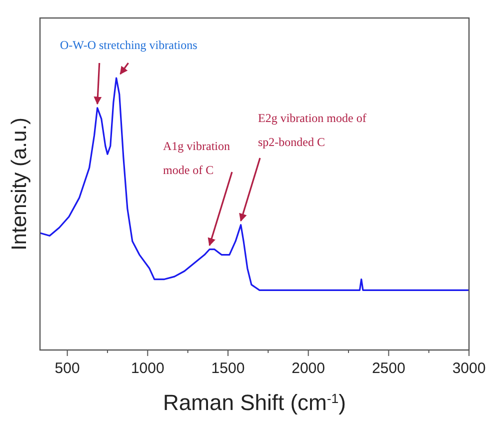 This screenshot has height=421, width=489. Describe the element at coordinates (19, 184) in the screenshot. I see `y-axis-title: Intensity (a.u.)` at that location.